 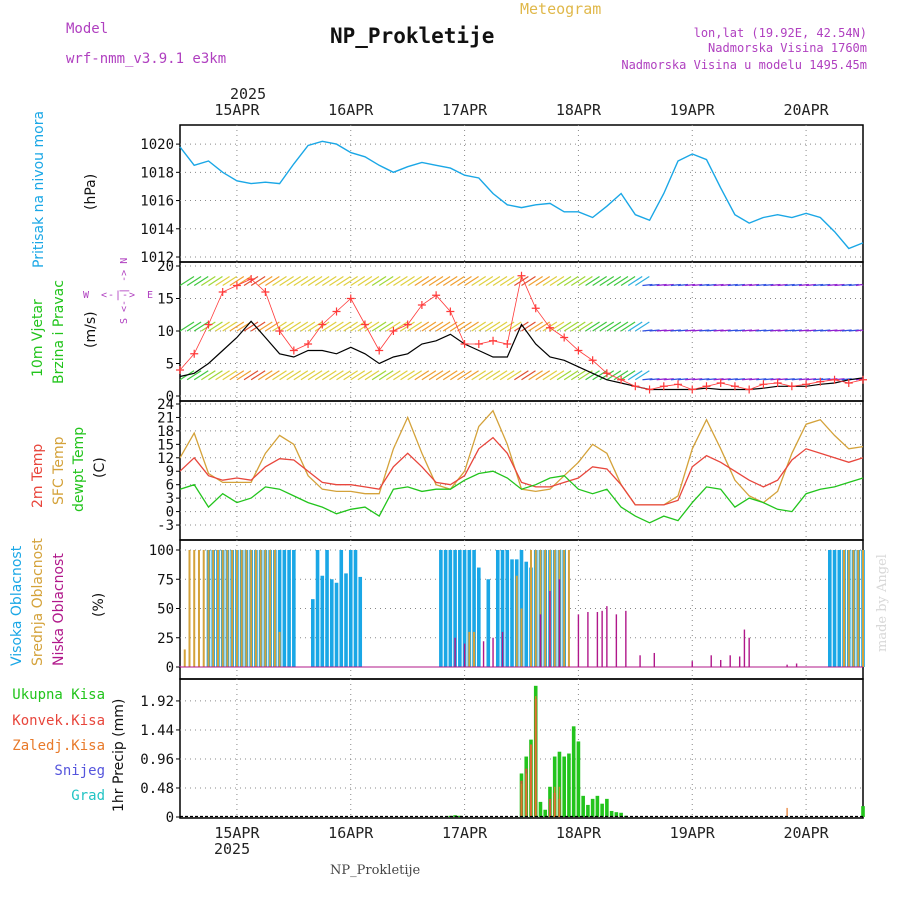 I want to click on compass-w: W, so click(x=86, y=295).